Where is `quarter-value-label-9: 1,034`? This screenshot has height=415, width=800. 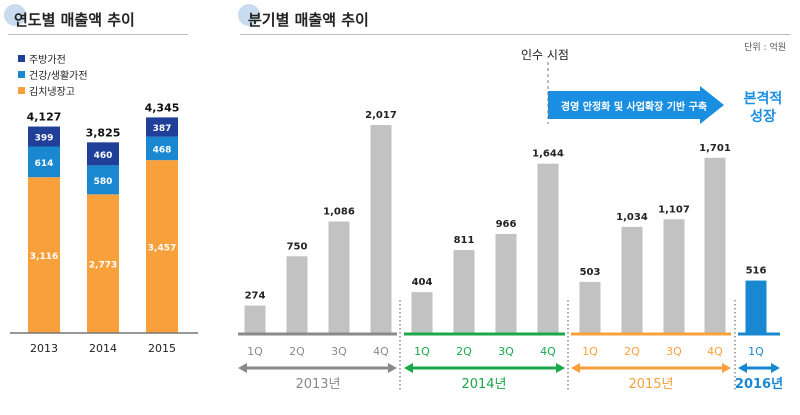 quarter-value-label-9: 1,034 is located at coordinates (632, 217).